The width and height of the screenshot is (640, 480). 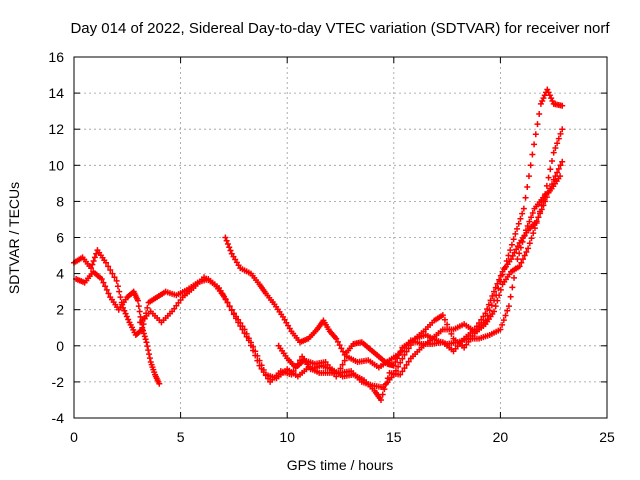 What do you see at coordinates (58, 382) in the screenshot?
I see `y-tick-label: -2` at bounding box center [58, 382].